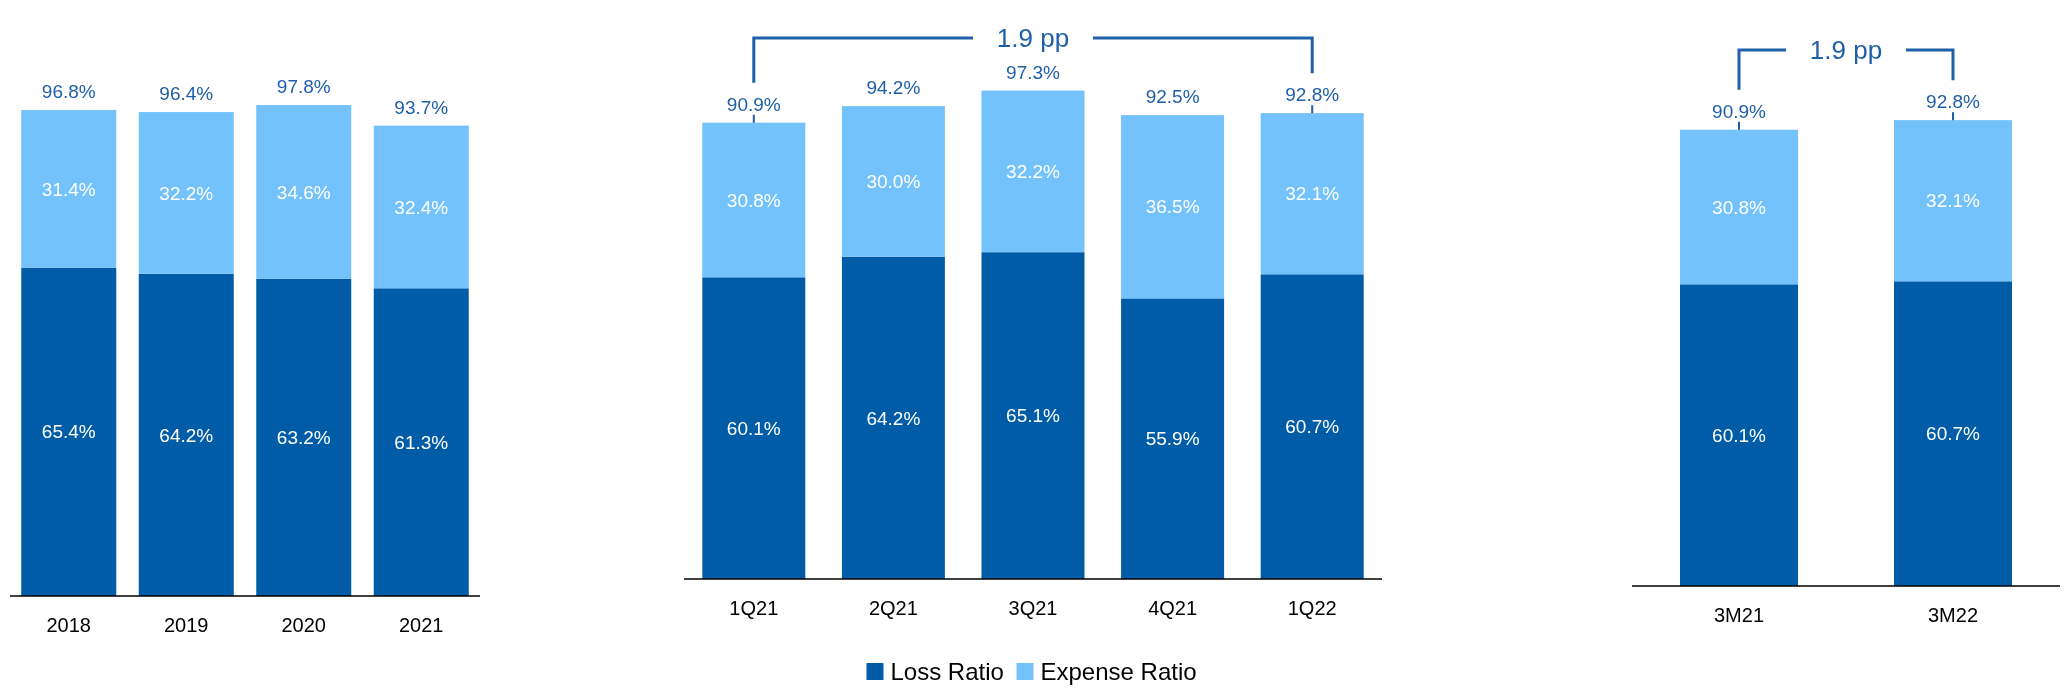 The image size is (2064, 689). What do you see at coordinates (303, 87) in the screenshot?
I see `total-label: 97.8%` at bounding box center [303, 87].